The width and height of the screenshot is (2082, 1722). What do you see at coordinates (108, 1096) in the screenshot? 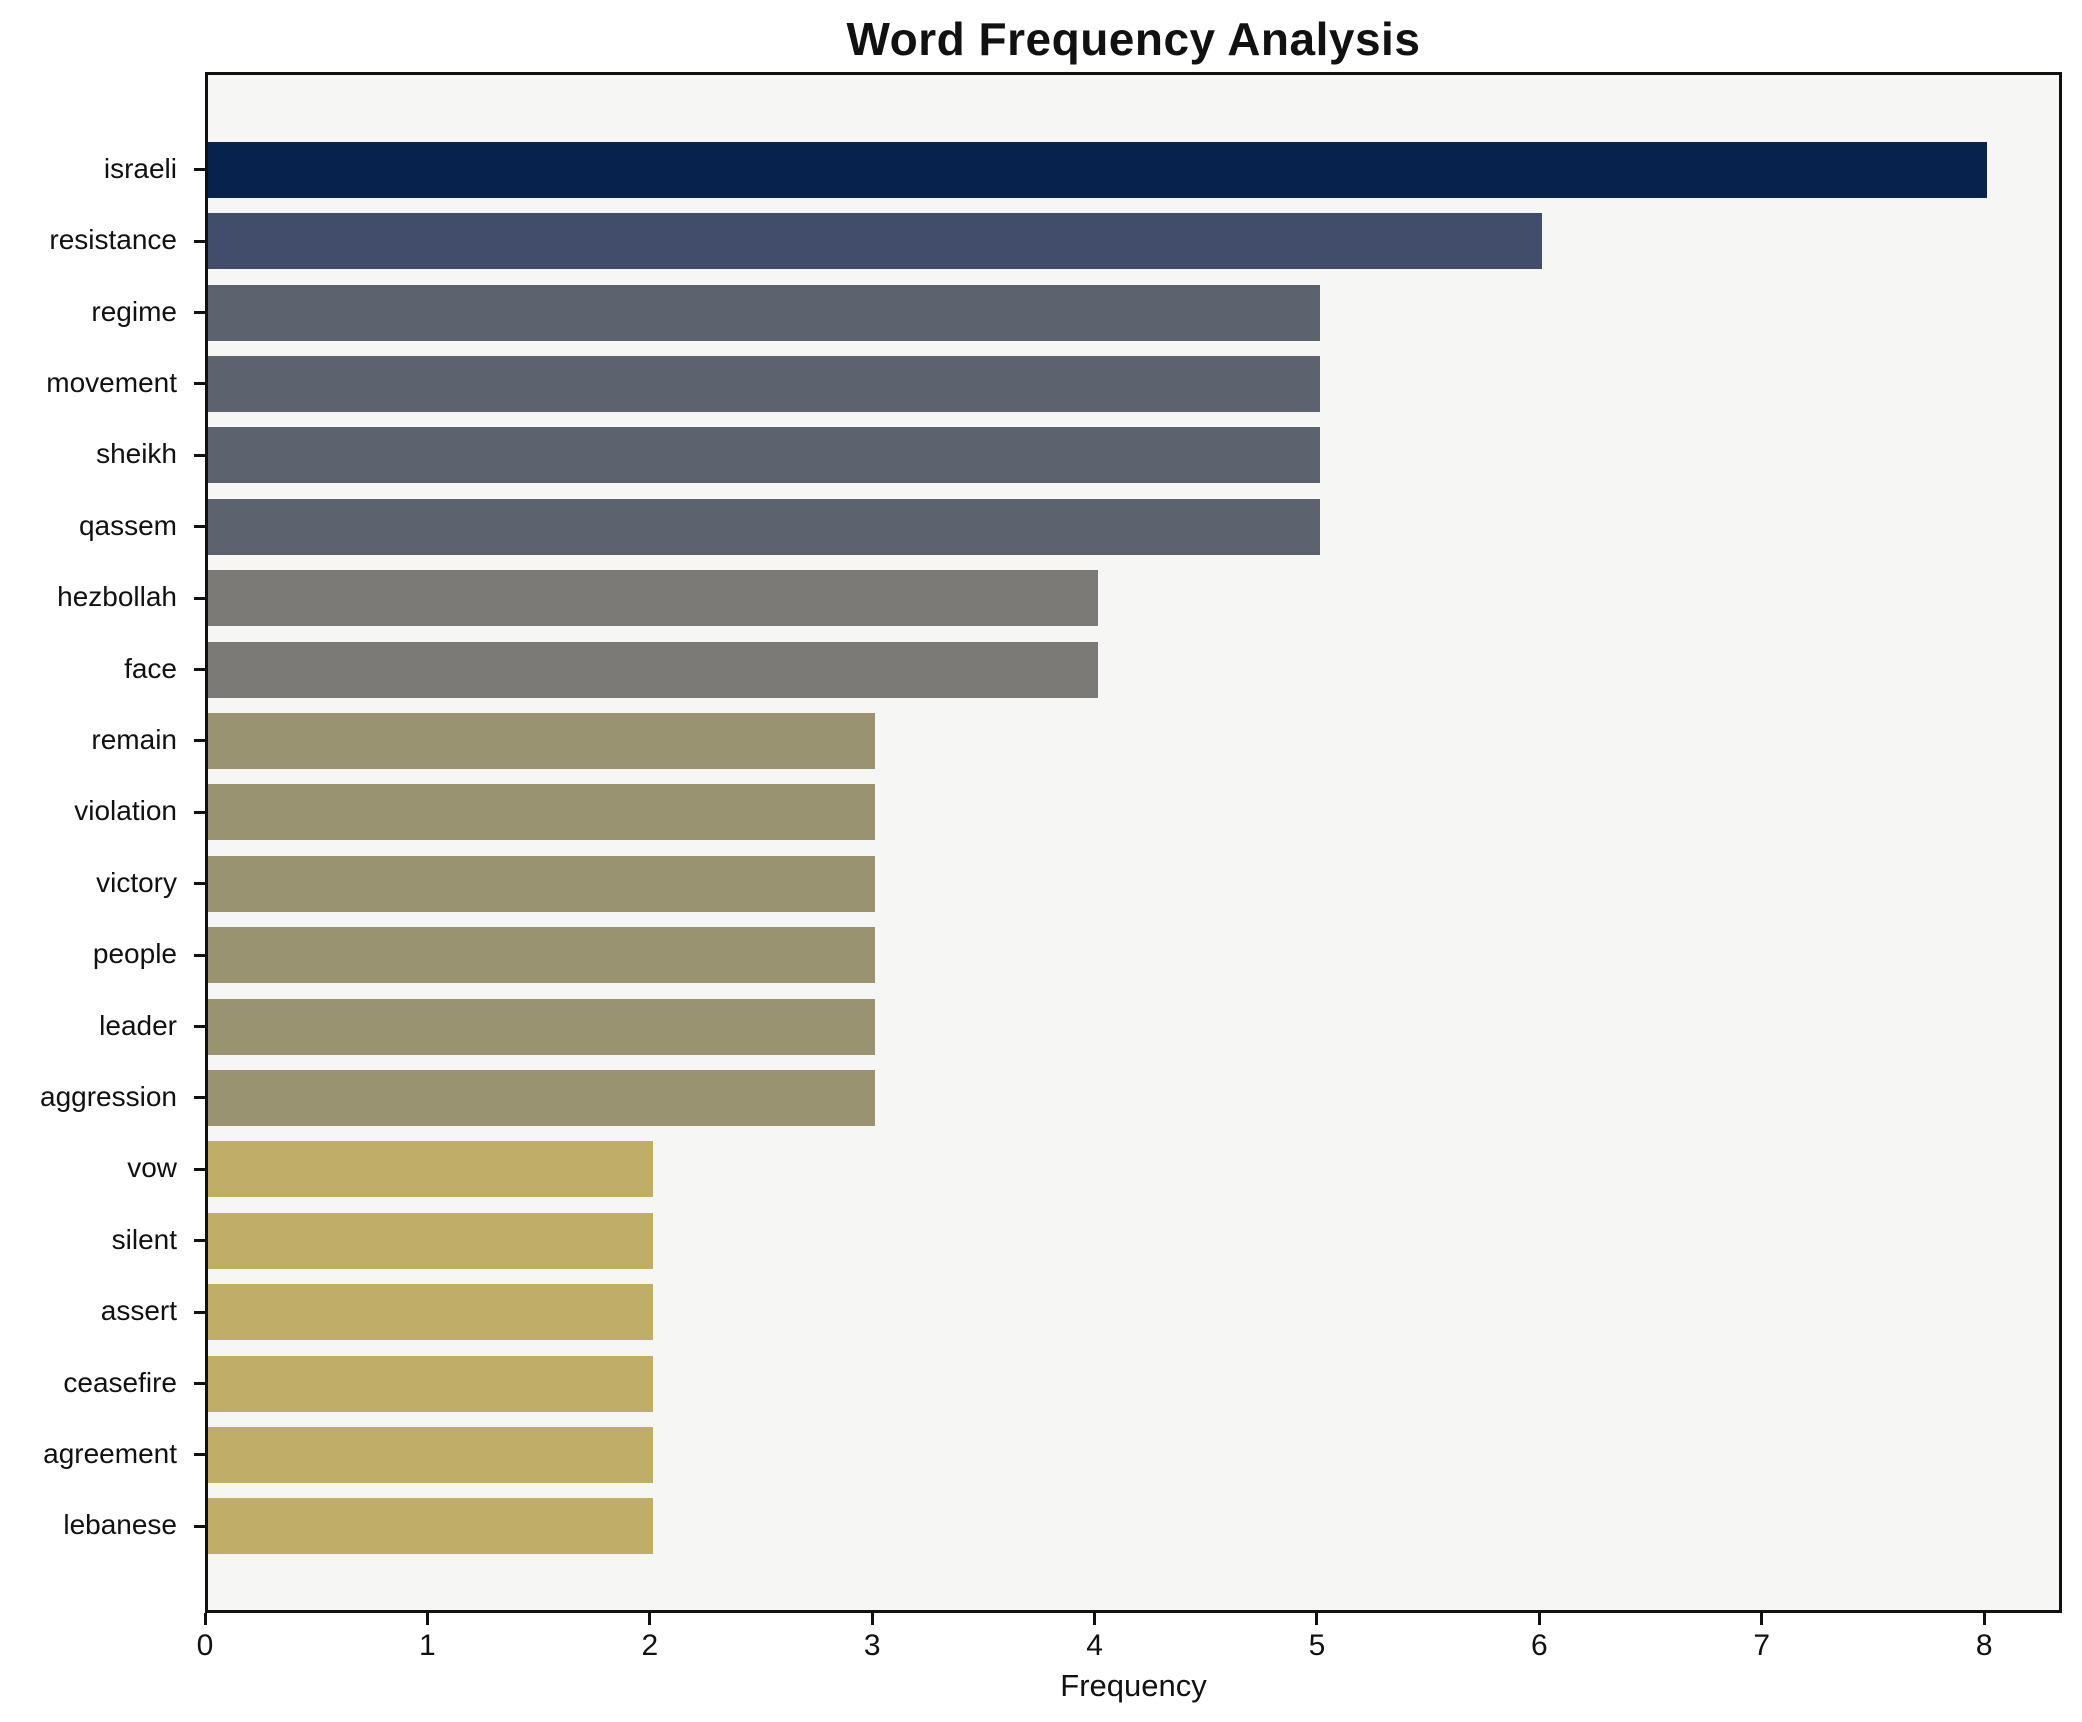
I see `category-label: aggression` at bounding box center [108, 1096].